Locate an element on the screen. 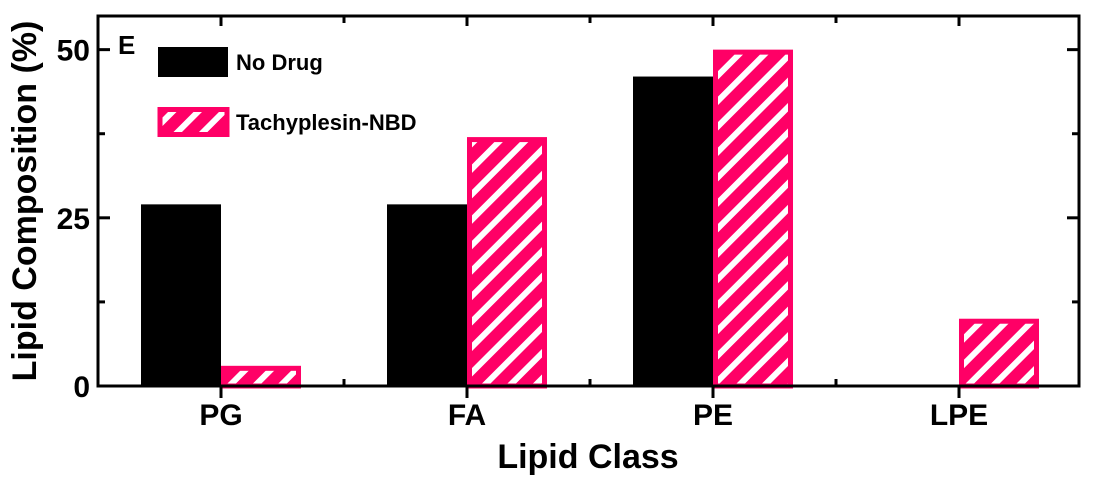 This screenshot has width=1095, height=486. y-tick-label-25: 25 is located at coordinates (73, 219).